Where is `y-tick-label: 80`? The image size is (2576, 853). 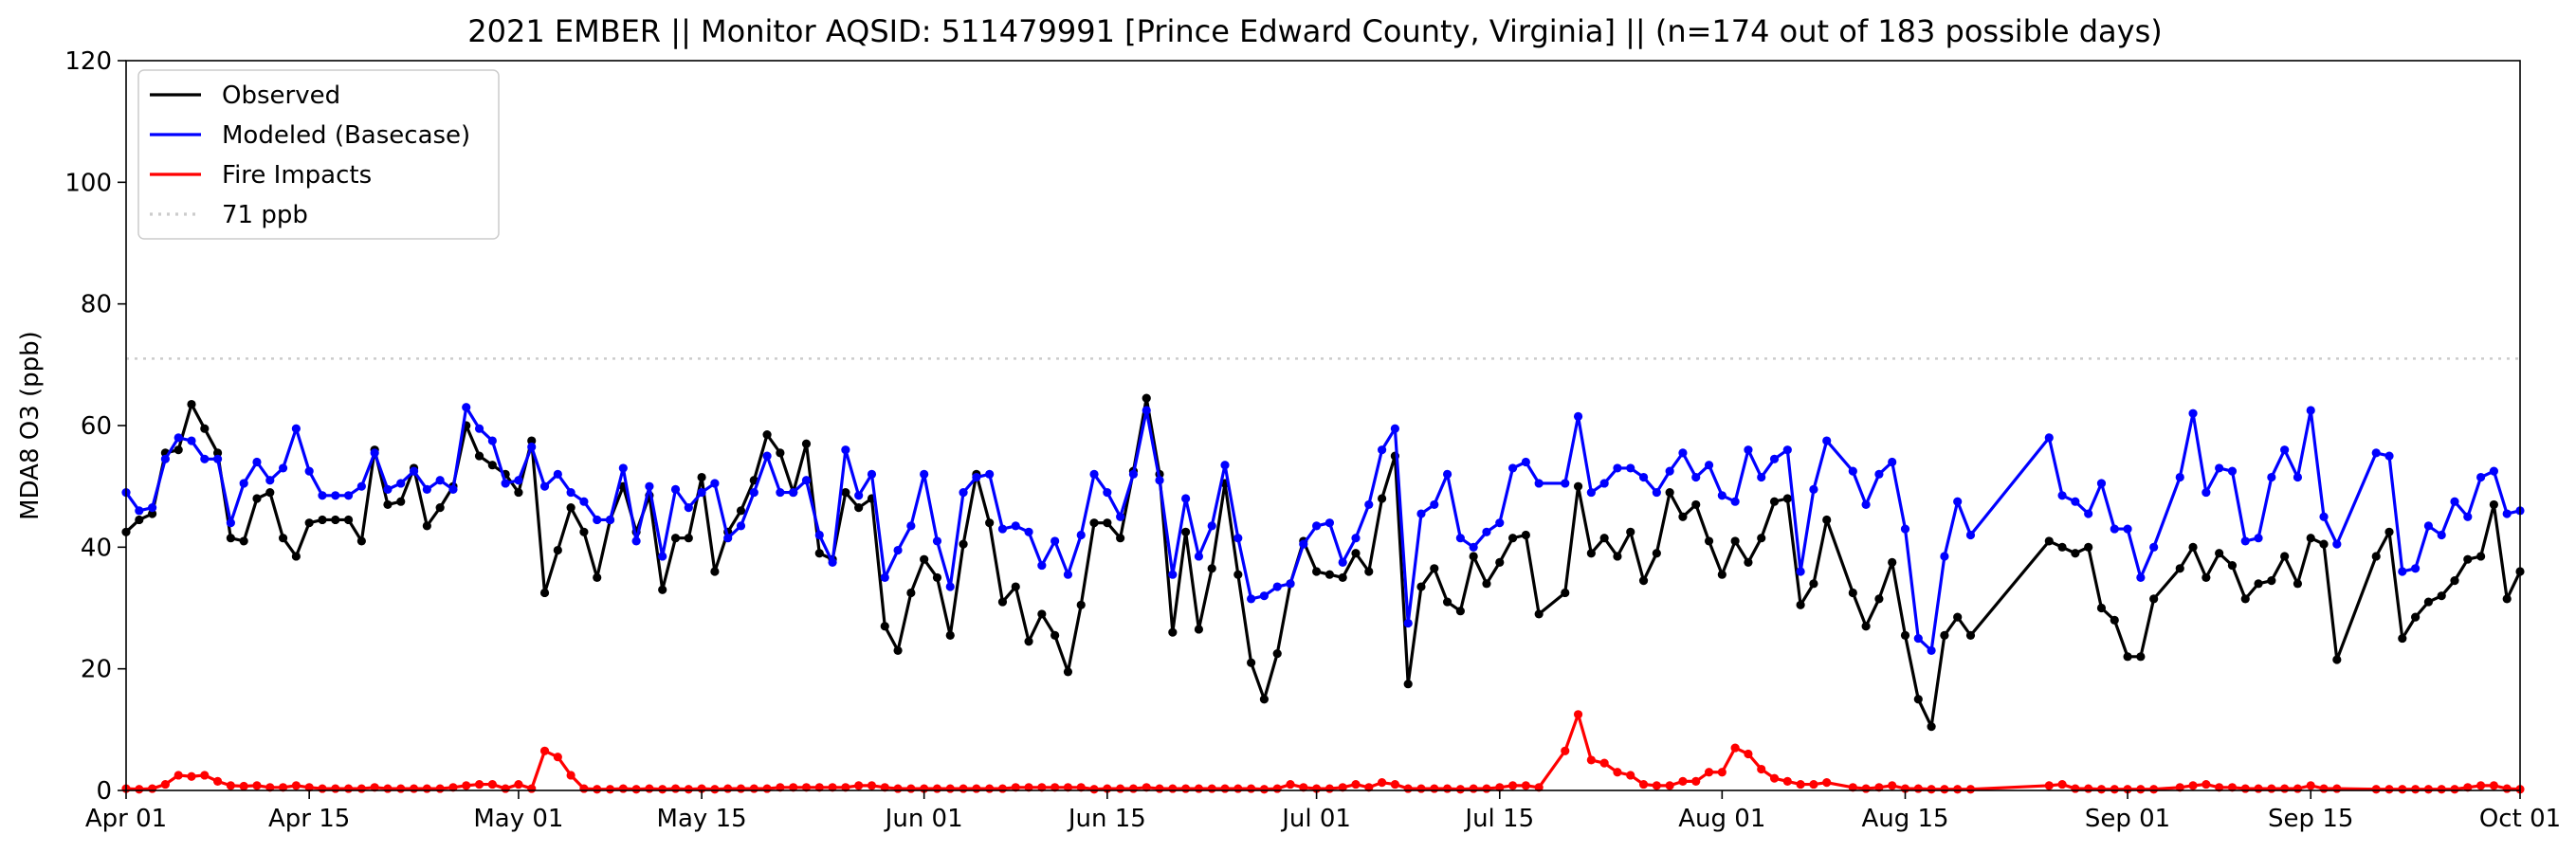 y-tick-label: 80 is located at coordinates (96, 305).